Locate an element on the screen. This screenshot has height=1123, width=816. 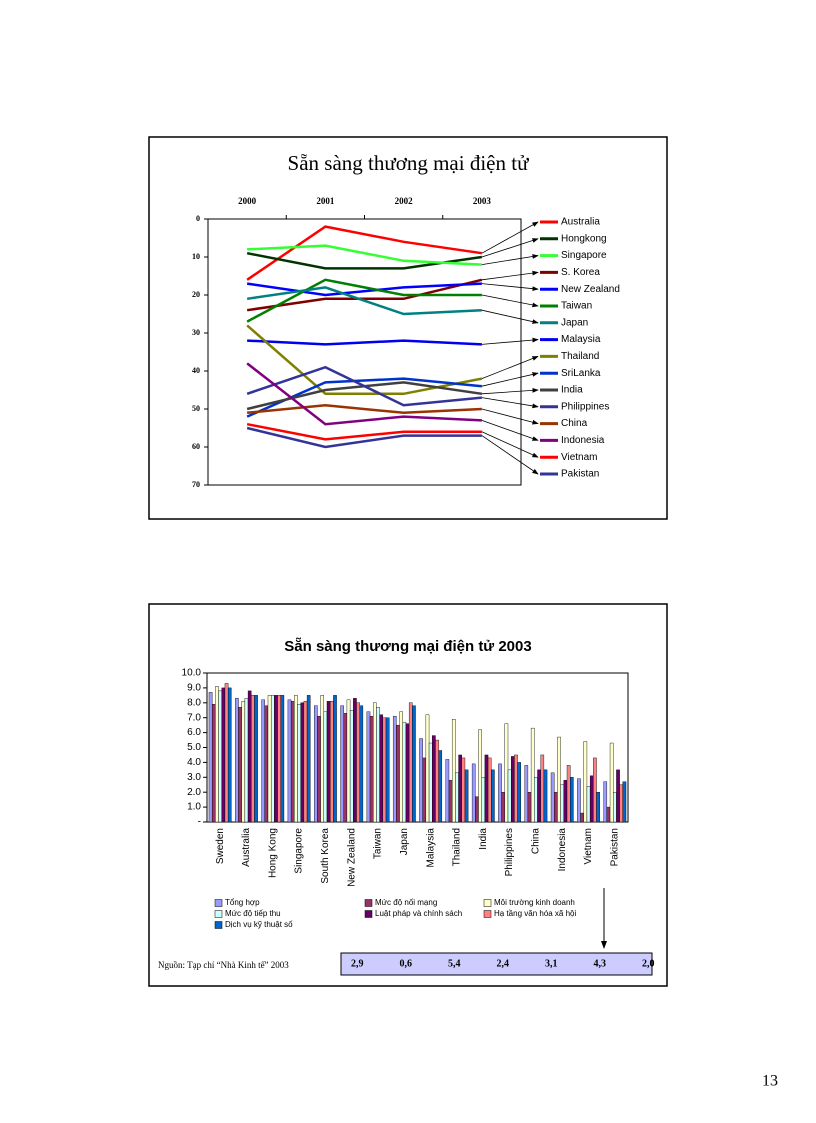
x-tick-label: Japan is located at coordinates (404, 841).